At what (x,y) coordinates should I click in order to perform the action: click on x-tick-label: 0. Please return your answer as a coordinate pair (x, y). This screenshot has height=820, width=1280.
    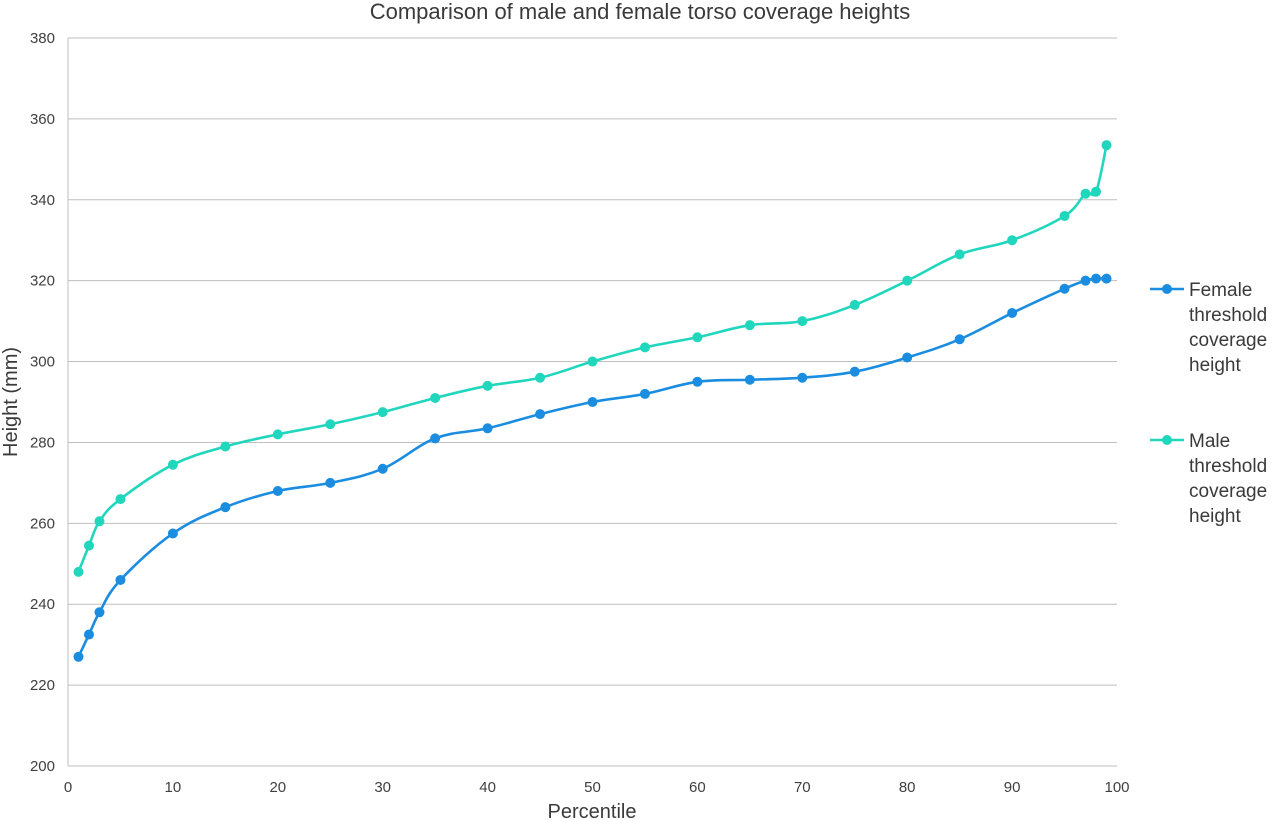
    Looking at the image, I should click on (68, 787).